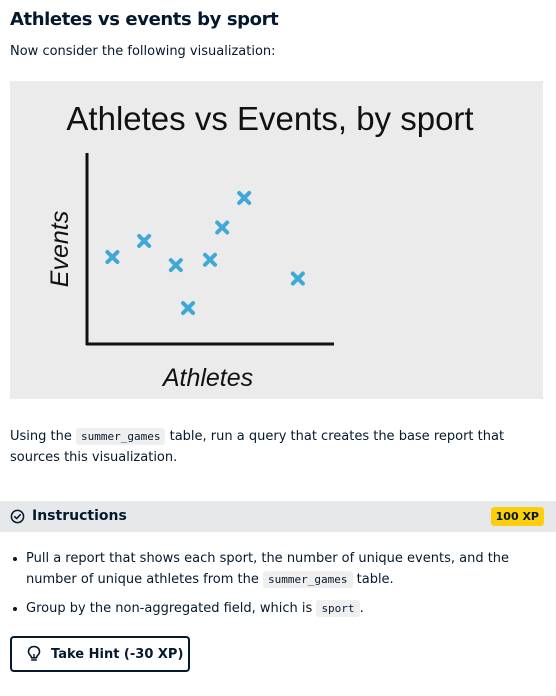  Describe the element at coordinates (207, 378) in the screenshot. I see `x-axis-label: Athletes` at that location.